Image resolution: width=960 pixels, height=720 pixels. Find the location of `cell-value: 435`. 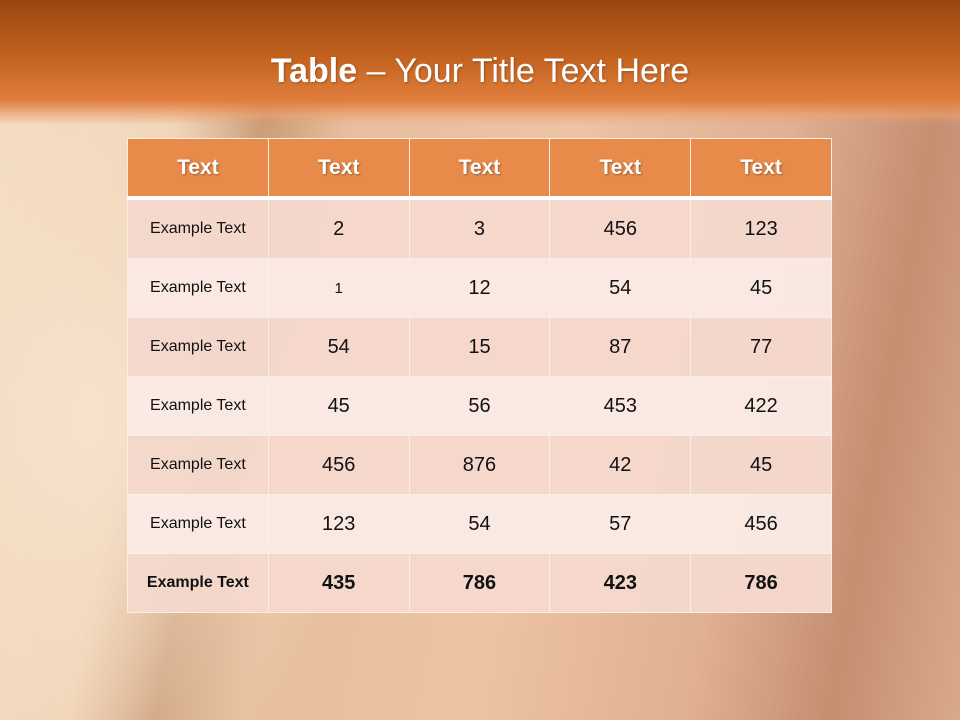

cell-value: 435 is located at coordinates (338, 583).